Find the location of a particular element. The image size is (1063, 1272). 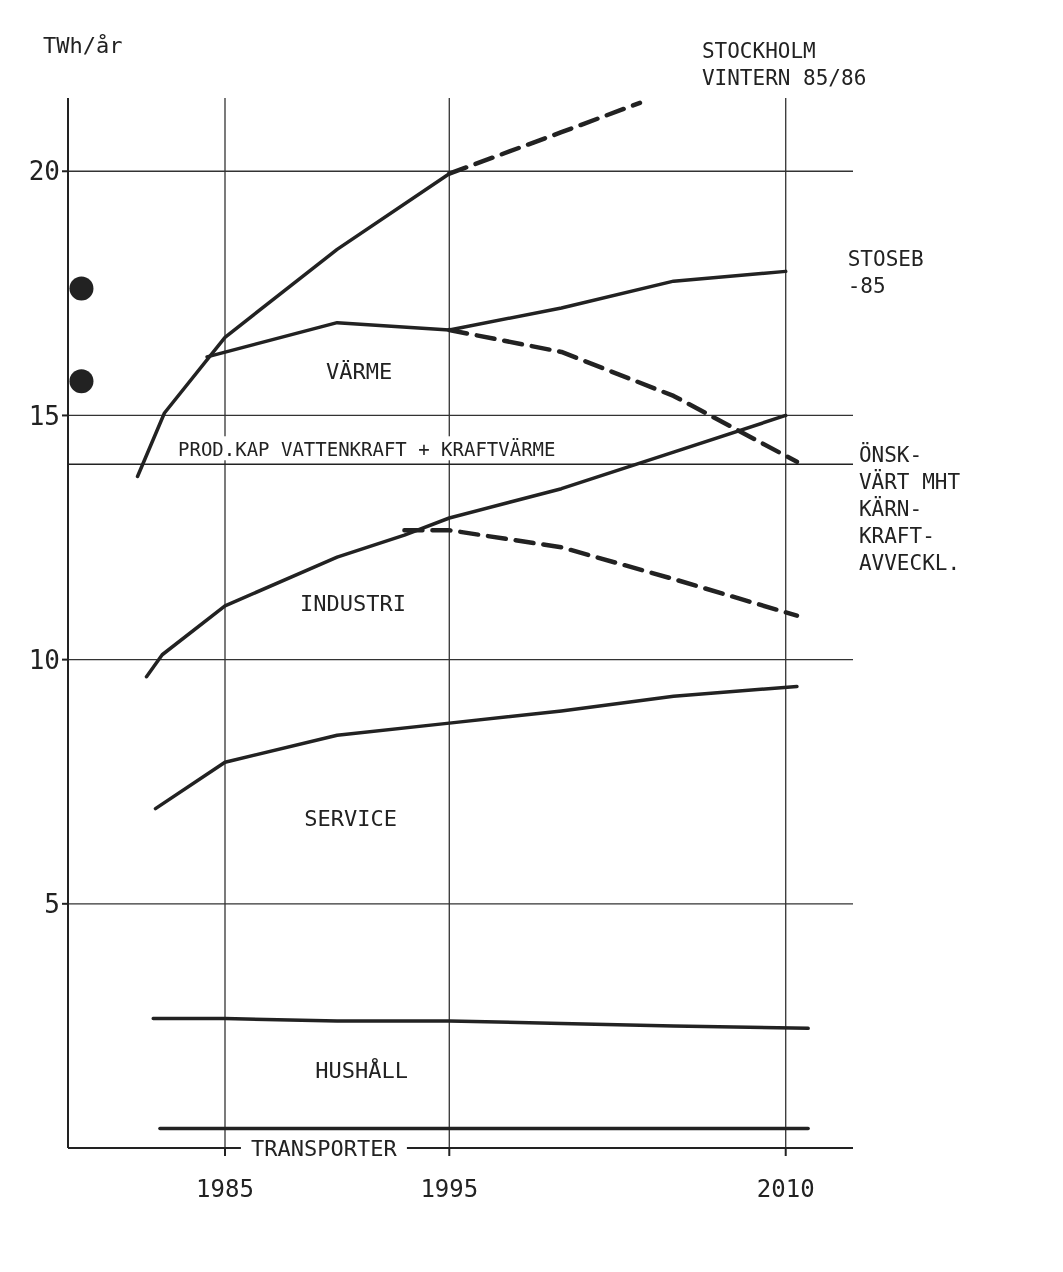

x-tick-label: 2010 is located at coordinates (785, 1189).